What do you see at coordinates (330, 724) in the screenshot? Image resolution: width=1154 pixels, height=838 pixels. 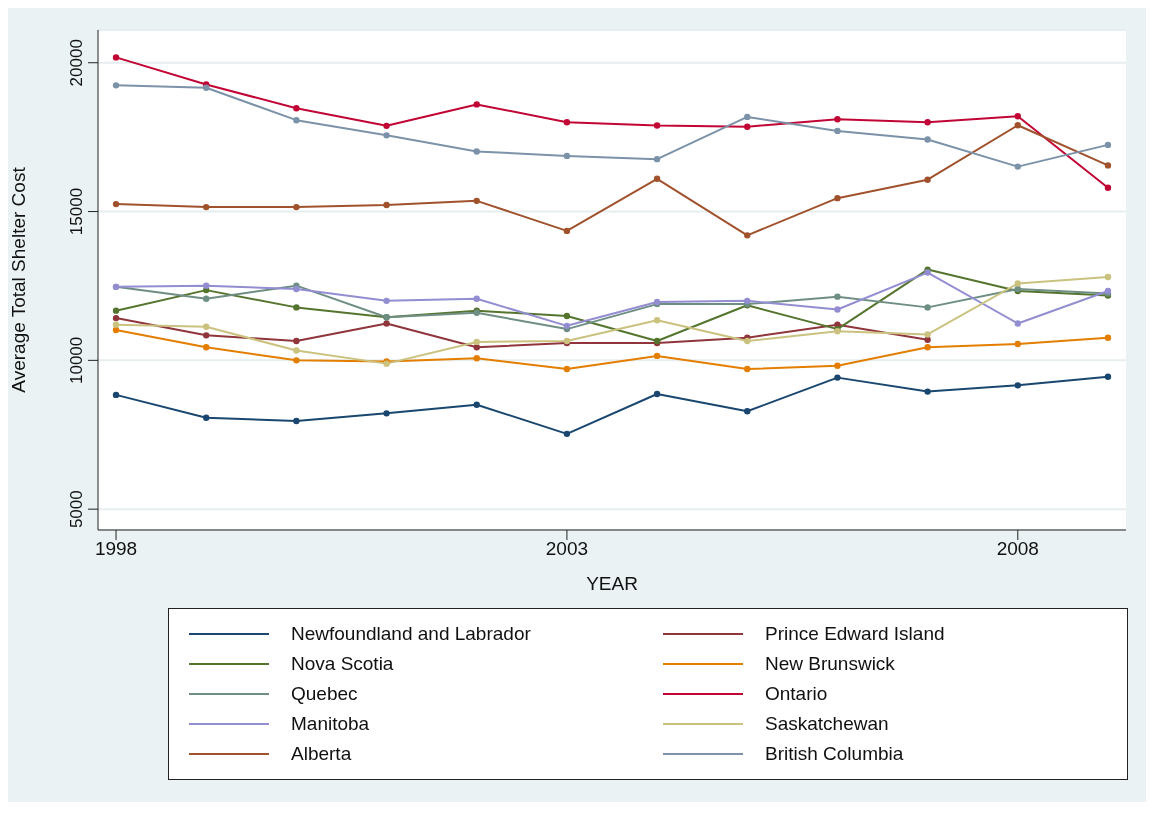 I see `legend-label: Manitoba` at bounding box center [330, 724].